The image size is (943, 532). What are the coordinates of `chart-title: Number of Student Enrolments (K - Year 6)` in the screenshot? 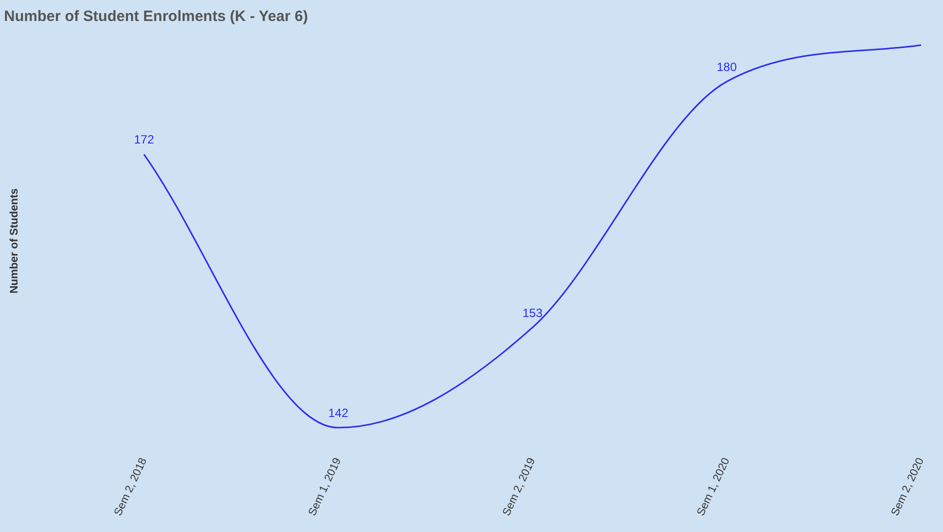 It's located at (156, 17).